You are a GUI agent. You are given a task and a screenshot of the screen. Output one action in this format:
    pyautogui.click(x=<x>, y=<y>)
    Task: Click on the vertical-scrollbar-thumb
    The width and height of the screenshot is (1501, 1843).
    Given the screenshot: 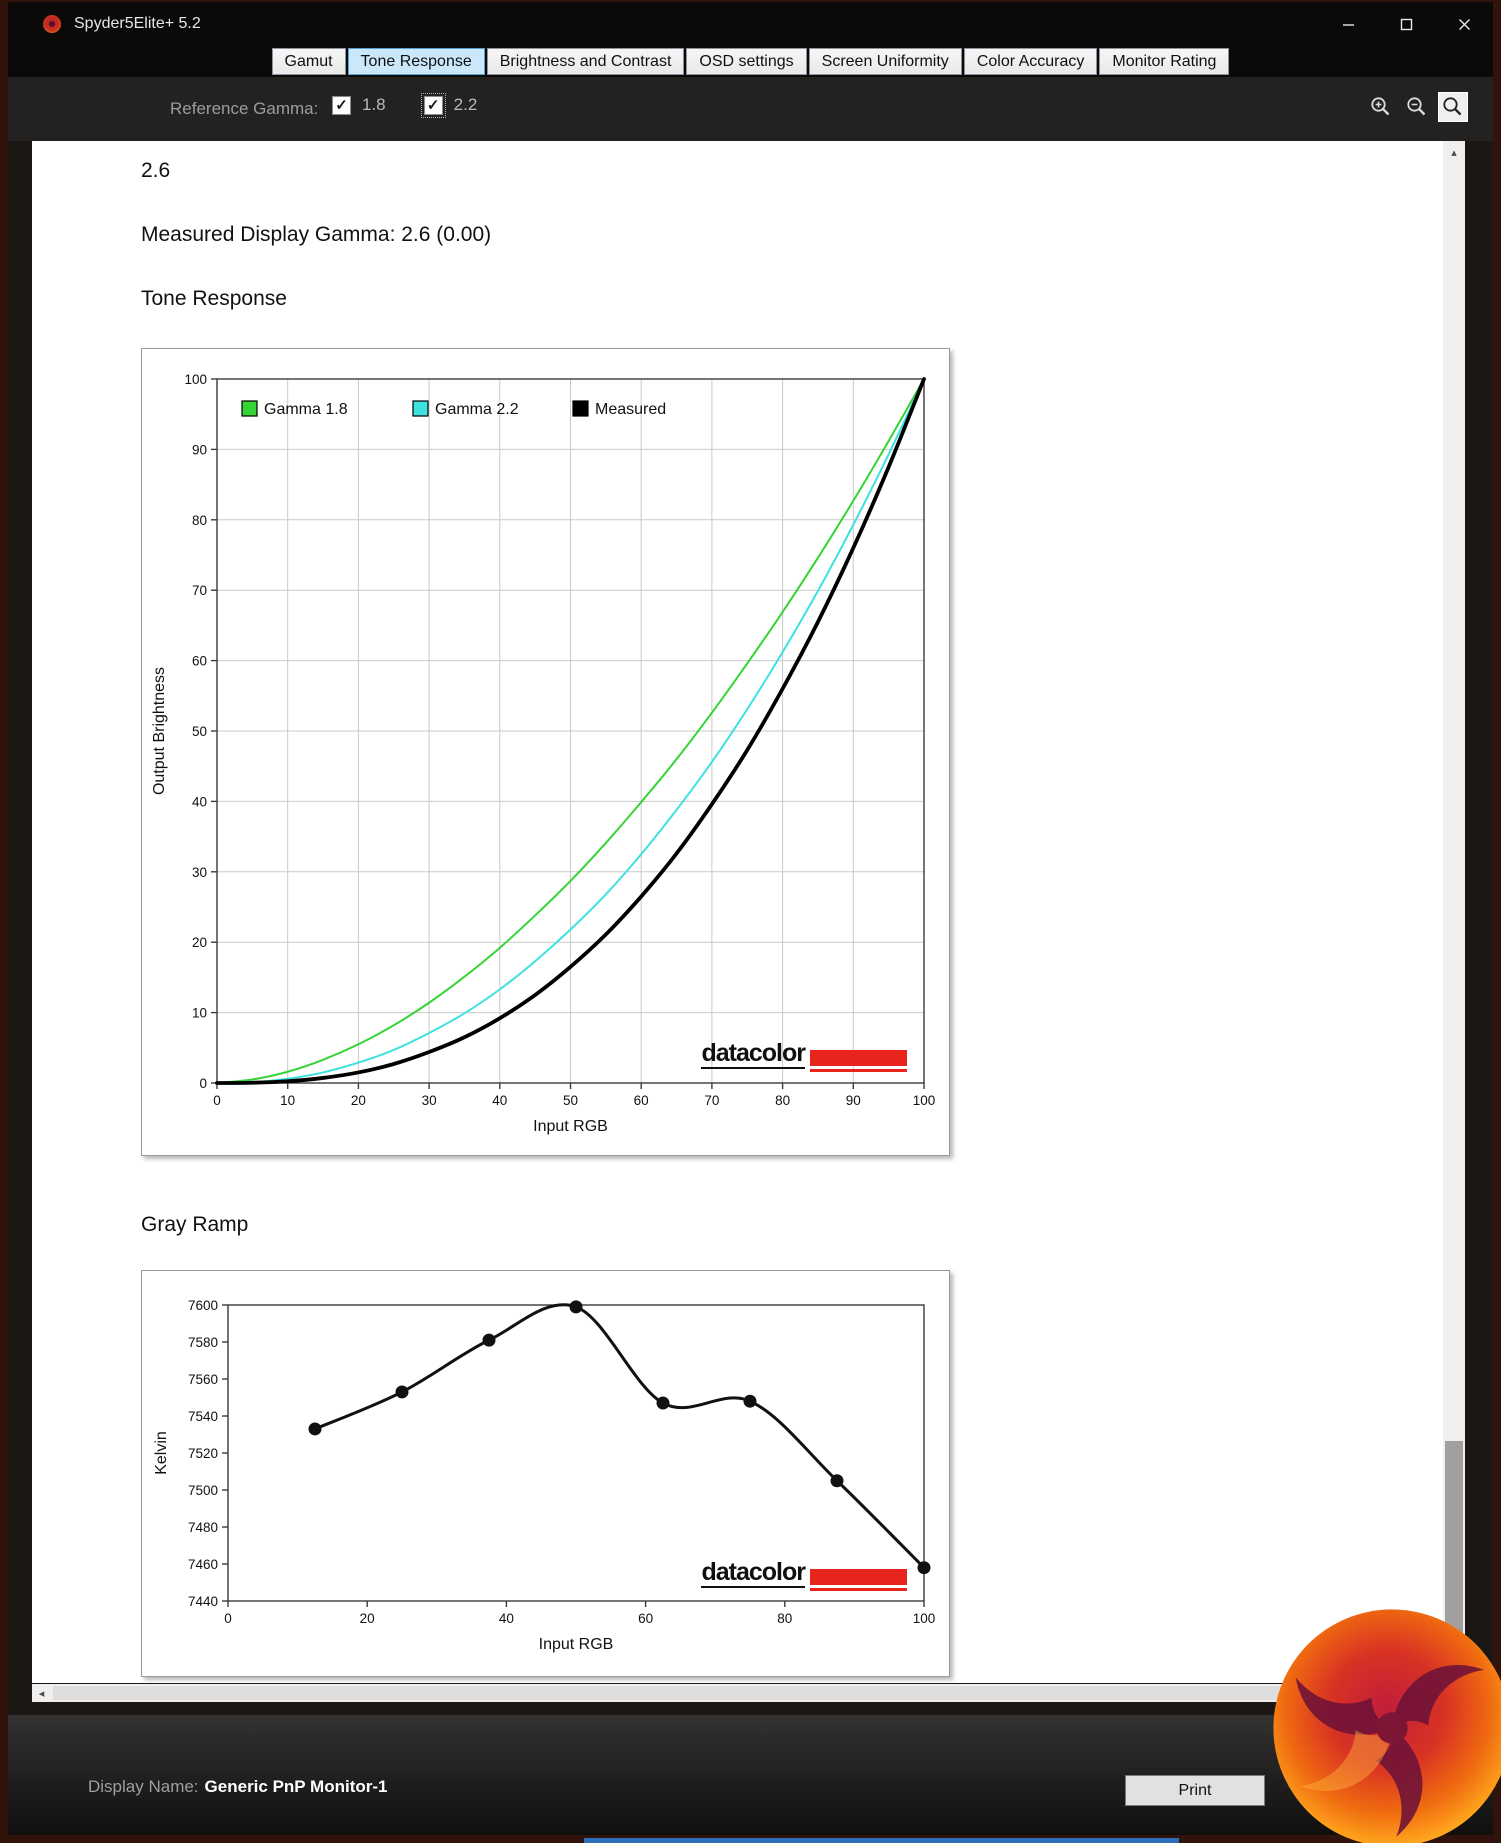 What is the action you would take?
    pyautogui.click(x=1454, y=1550)
    